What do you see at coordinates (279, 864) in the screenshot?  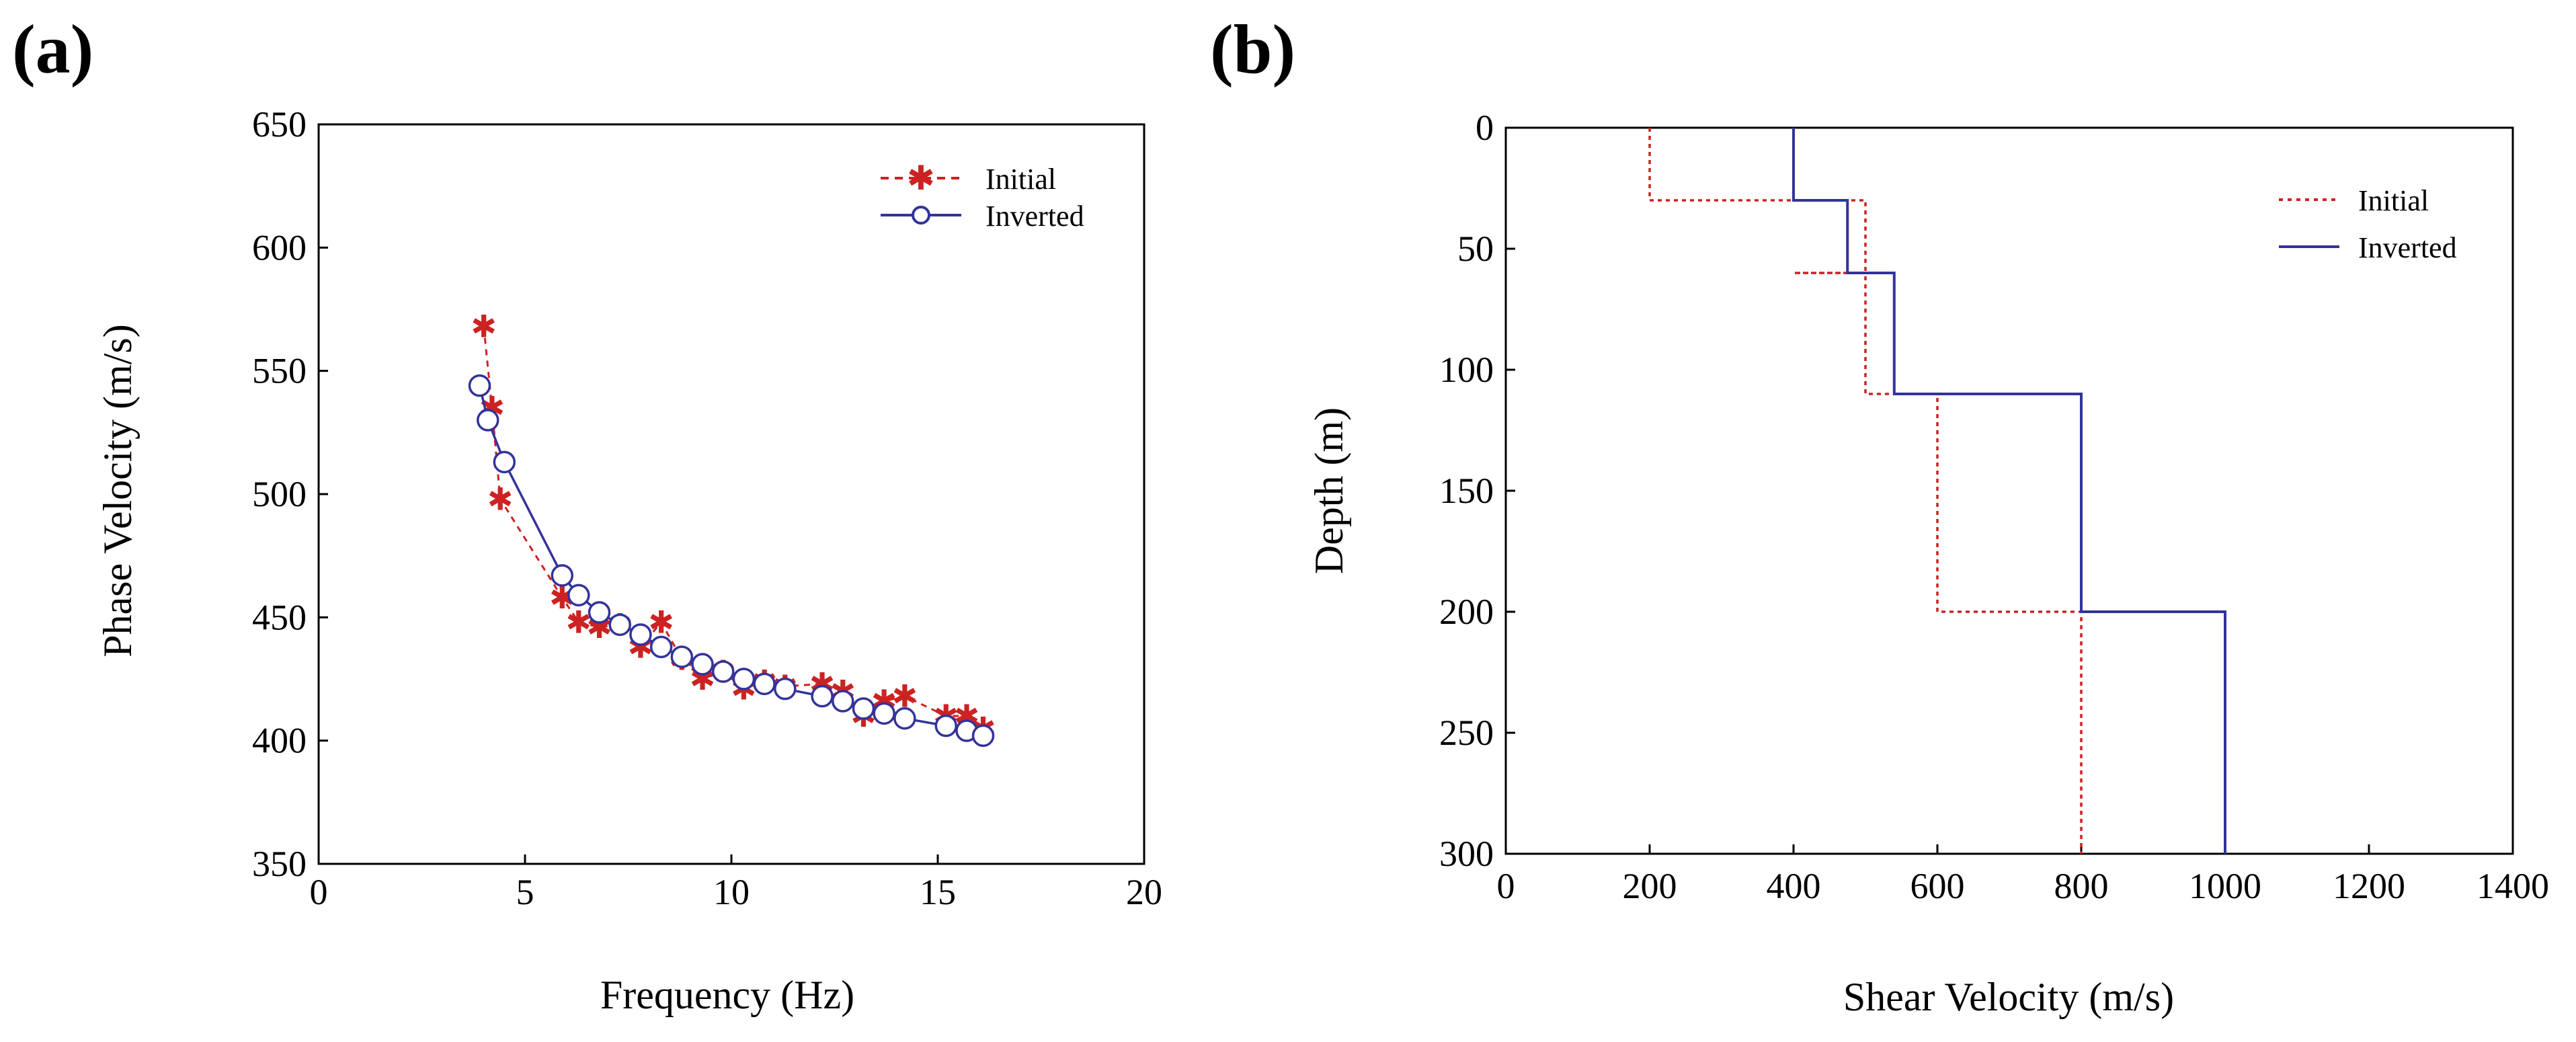 I see `y-tick-label: 350` at bounding box center [279, 864].